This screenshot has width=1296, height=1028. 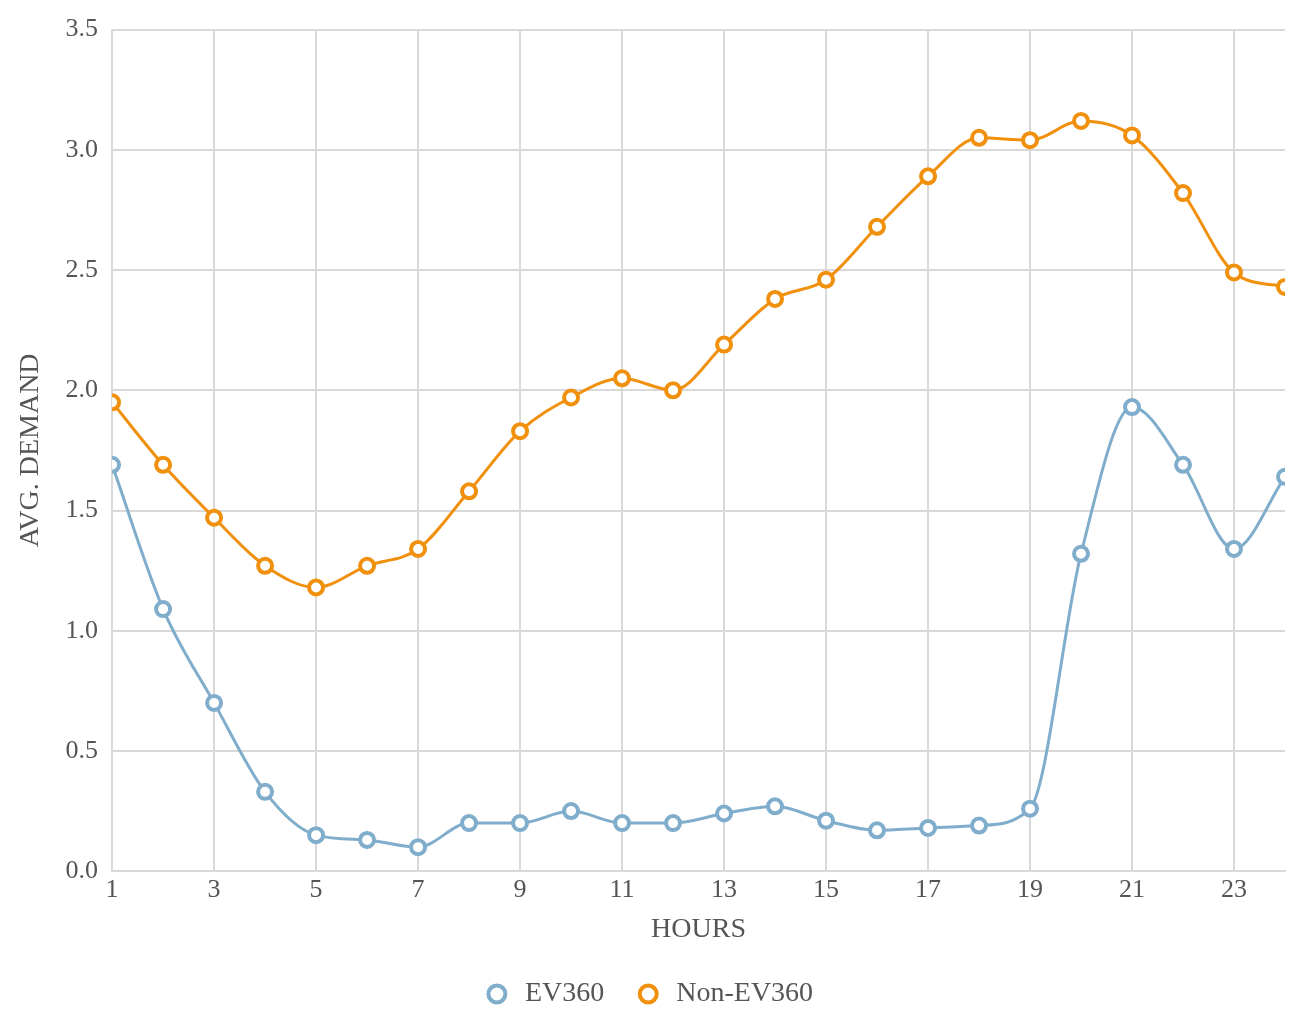 I want to click on y-tick-label: 1.5, so click(x=82, y=509).